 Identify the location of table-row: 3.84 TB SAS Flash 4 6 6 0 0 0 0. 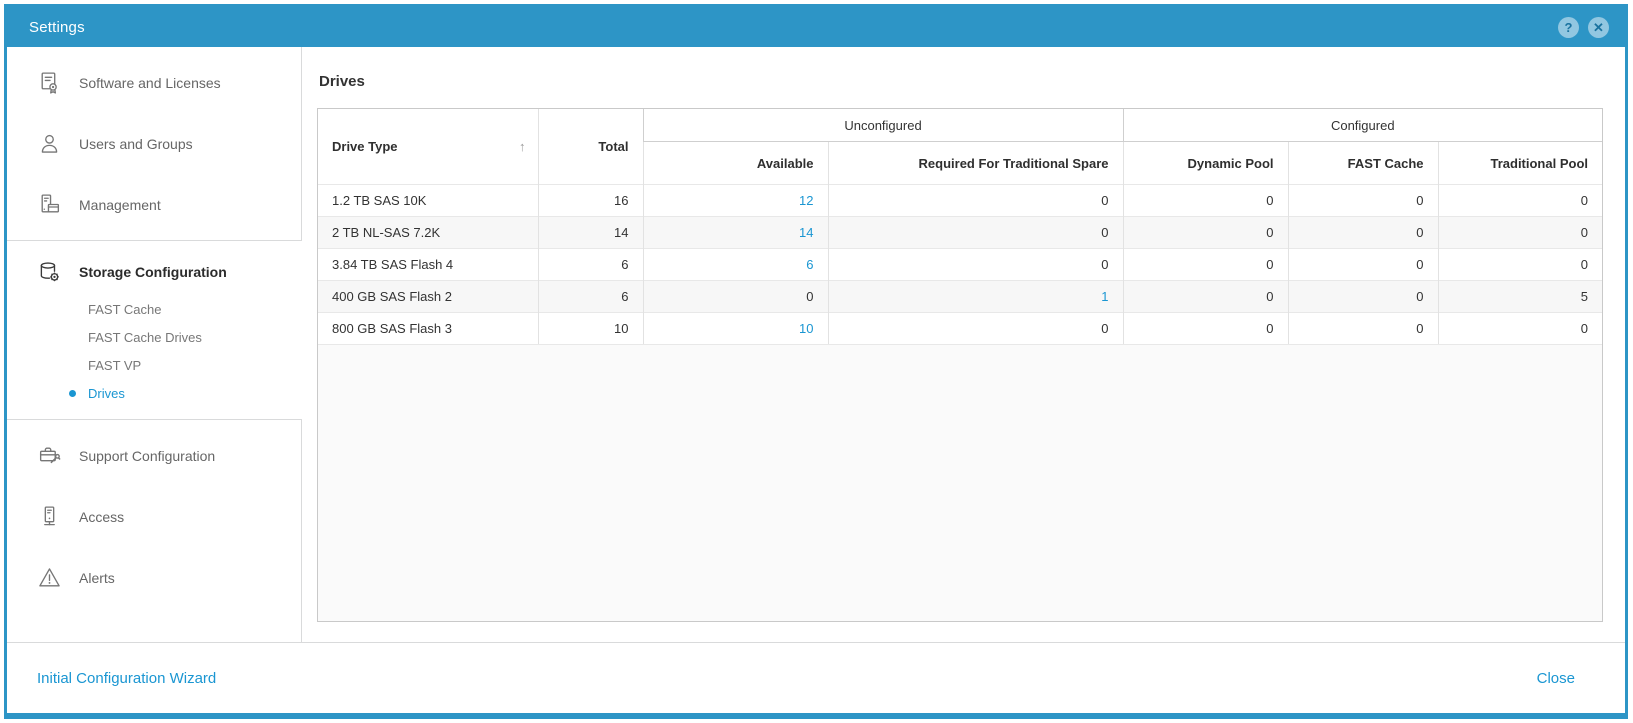
(960, 264).